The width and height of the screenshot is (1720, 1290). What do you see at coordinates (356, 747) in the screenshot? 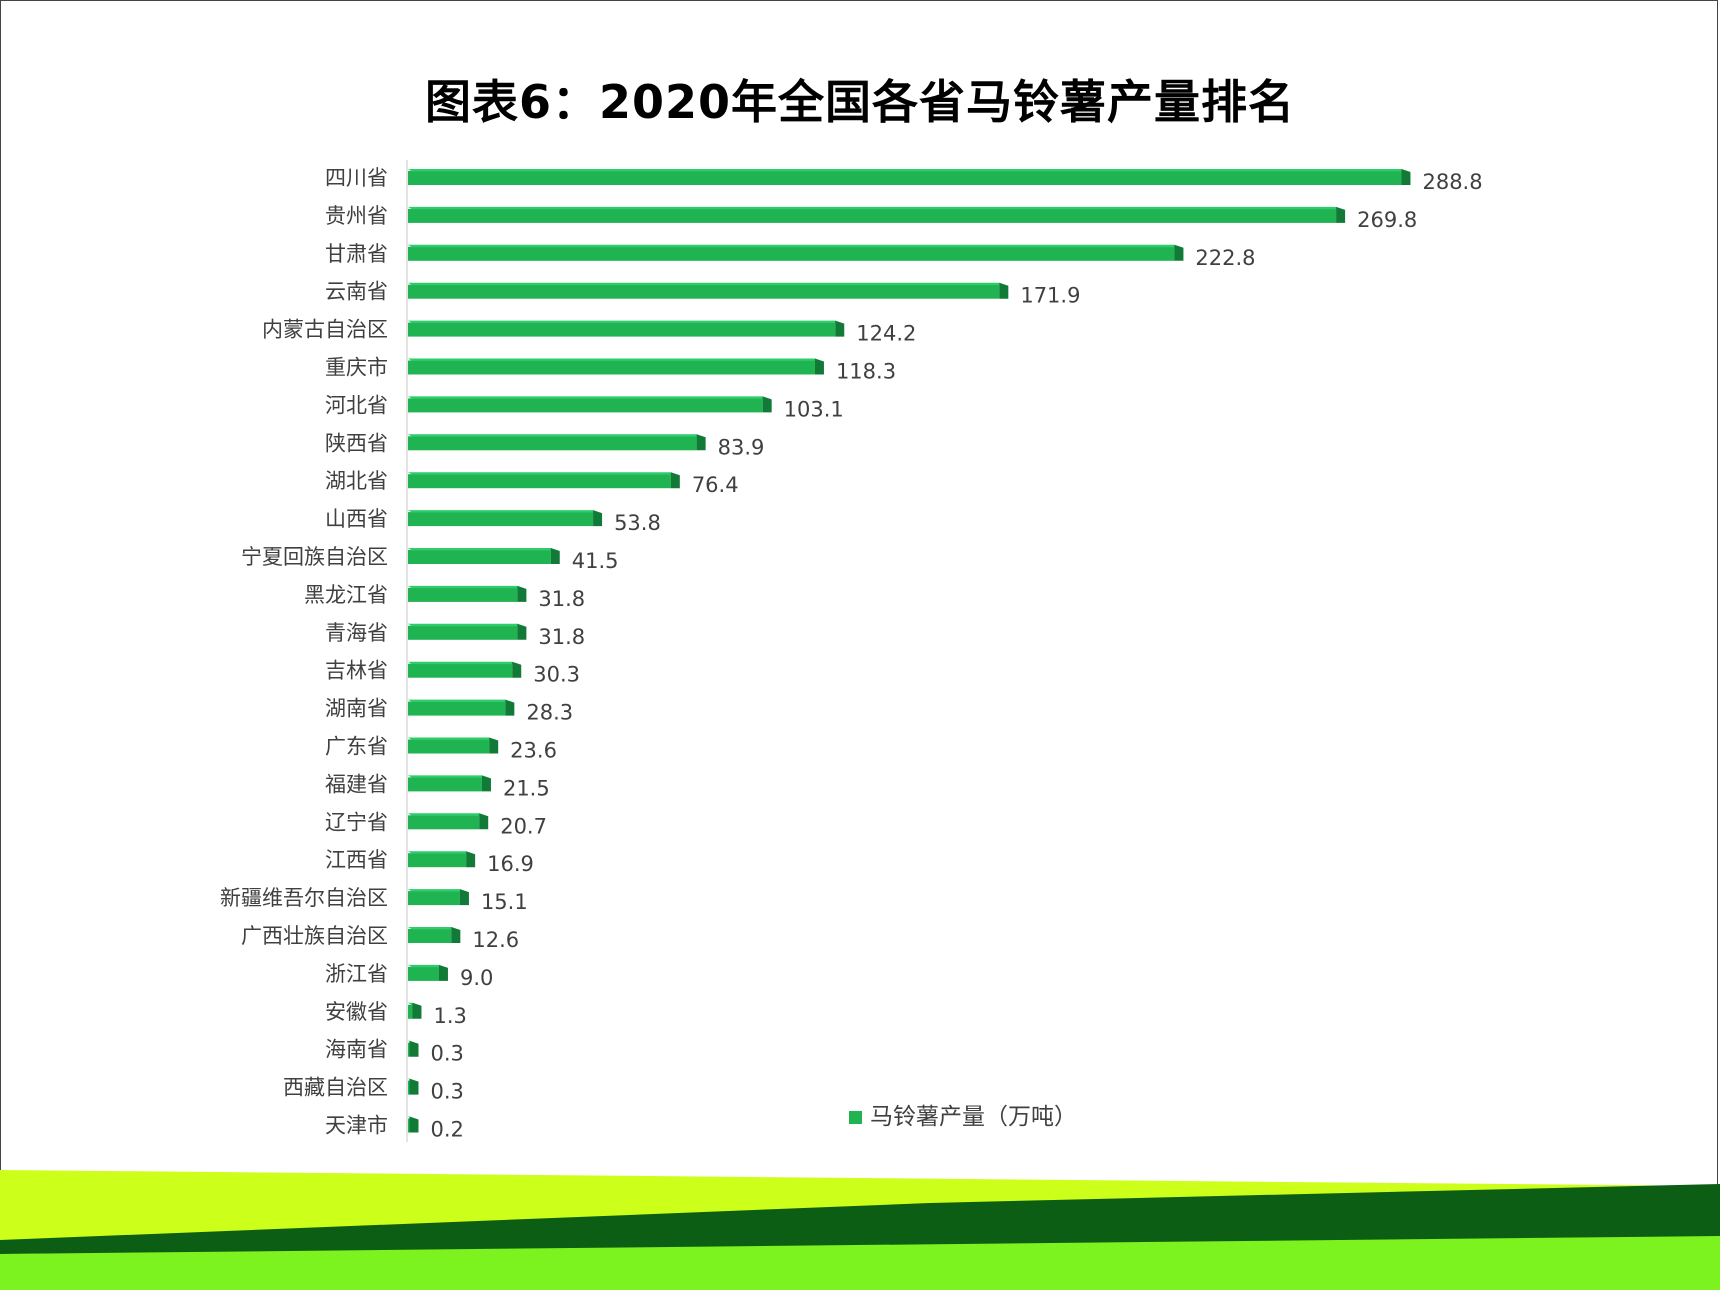
I see `category-label: 广东省` at bounding box center [356, 747].